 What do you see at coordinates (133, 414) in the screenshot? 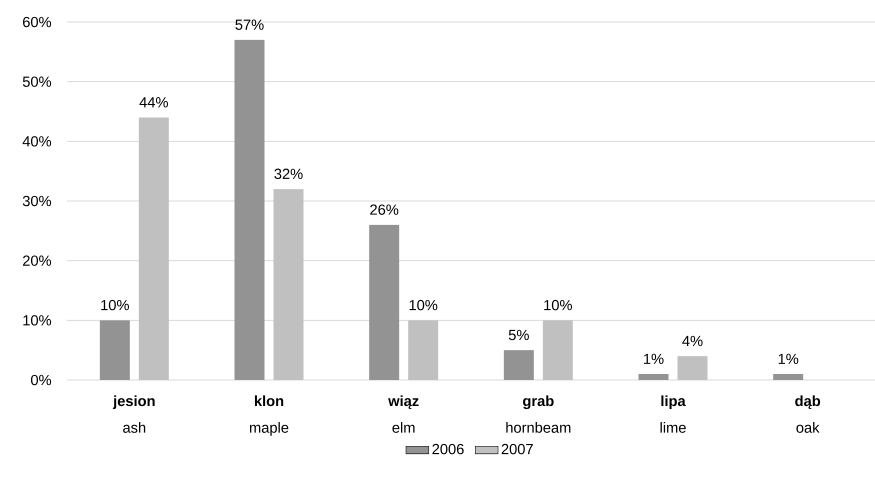
I see `x-tick-label: jesion ash` at bounding box center [133, 414].